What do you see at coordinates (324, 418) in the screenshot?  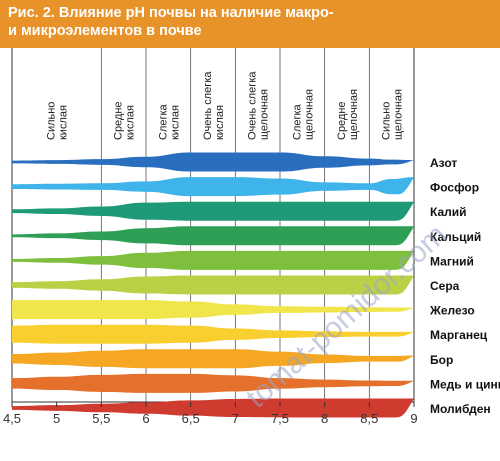 I see `x-tick-label: 8` at bounding box center [324, 418].